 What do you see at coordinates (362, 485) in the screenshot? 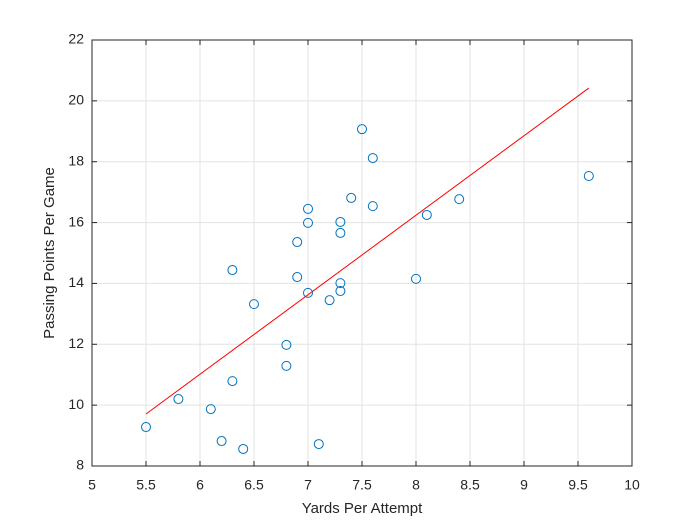
I see `x-tick-label: 7.5` at bounding box center [362, 485].